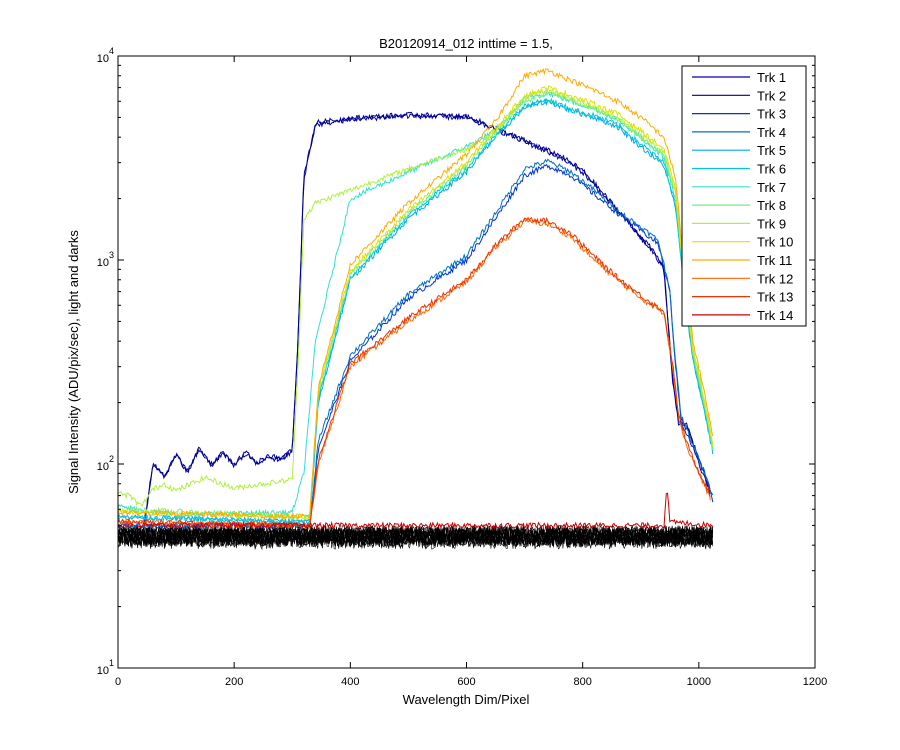  I want to click on legend-label: Trk 2, so click(771, 95).